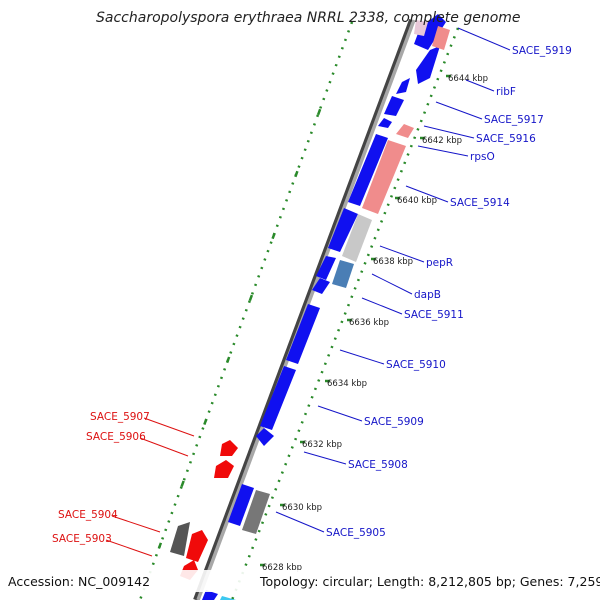 The height and width of the screenshot is (600, 600). Describe the element at coordinates (506, 139) in the screenshot. I see `gene-label-sace-5916: SACE_5916` at that location.